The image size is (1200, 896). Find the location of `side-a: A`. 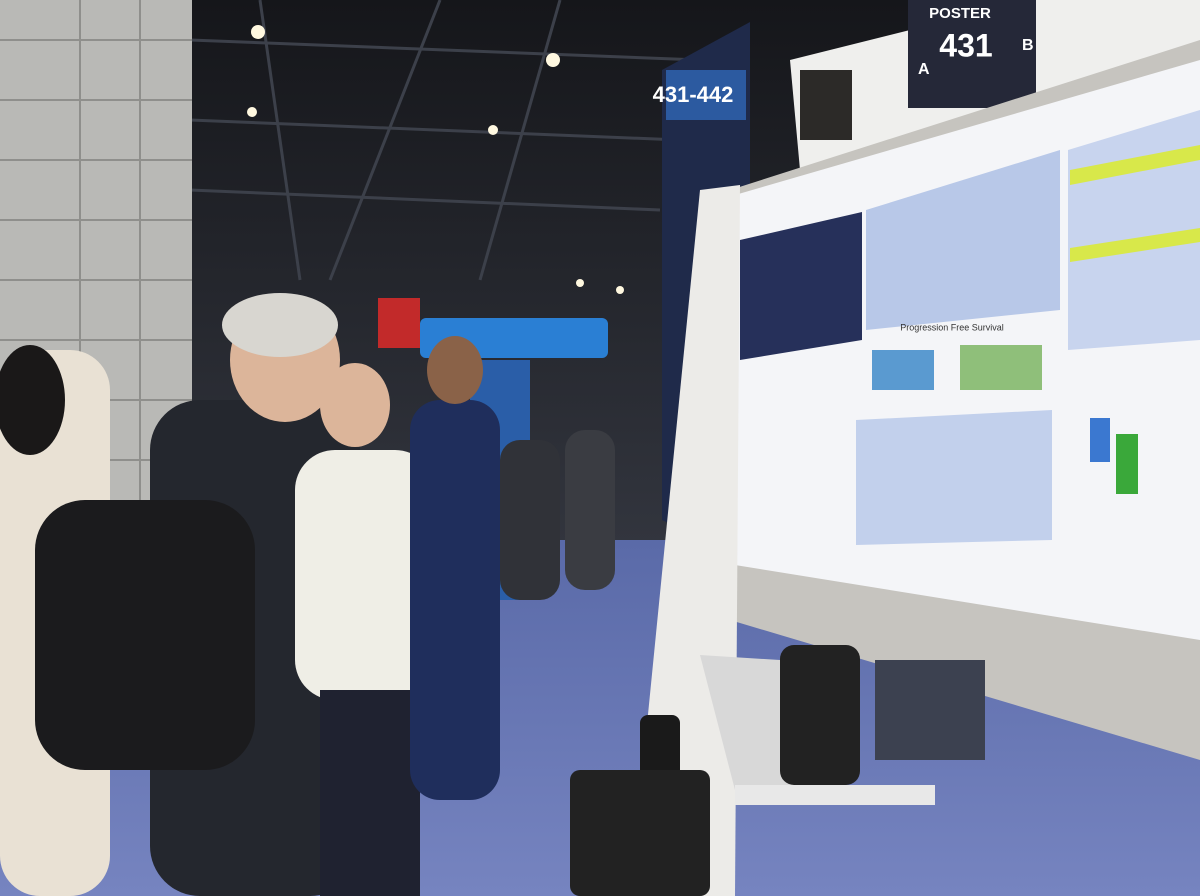

side-a: A is located at coordinates (924, 69).